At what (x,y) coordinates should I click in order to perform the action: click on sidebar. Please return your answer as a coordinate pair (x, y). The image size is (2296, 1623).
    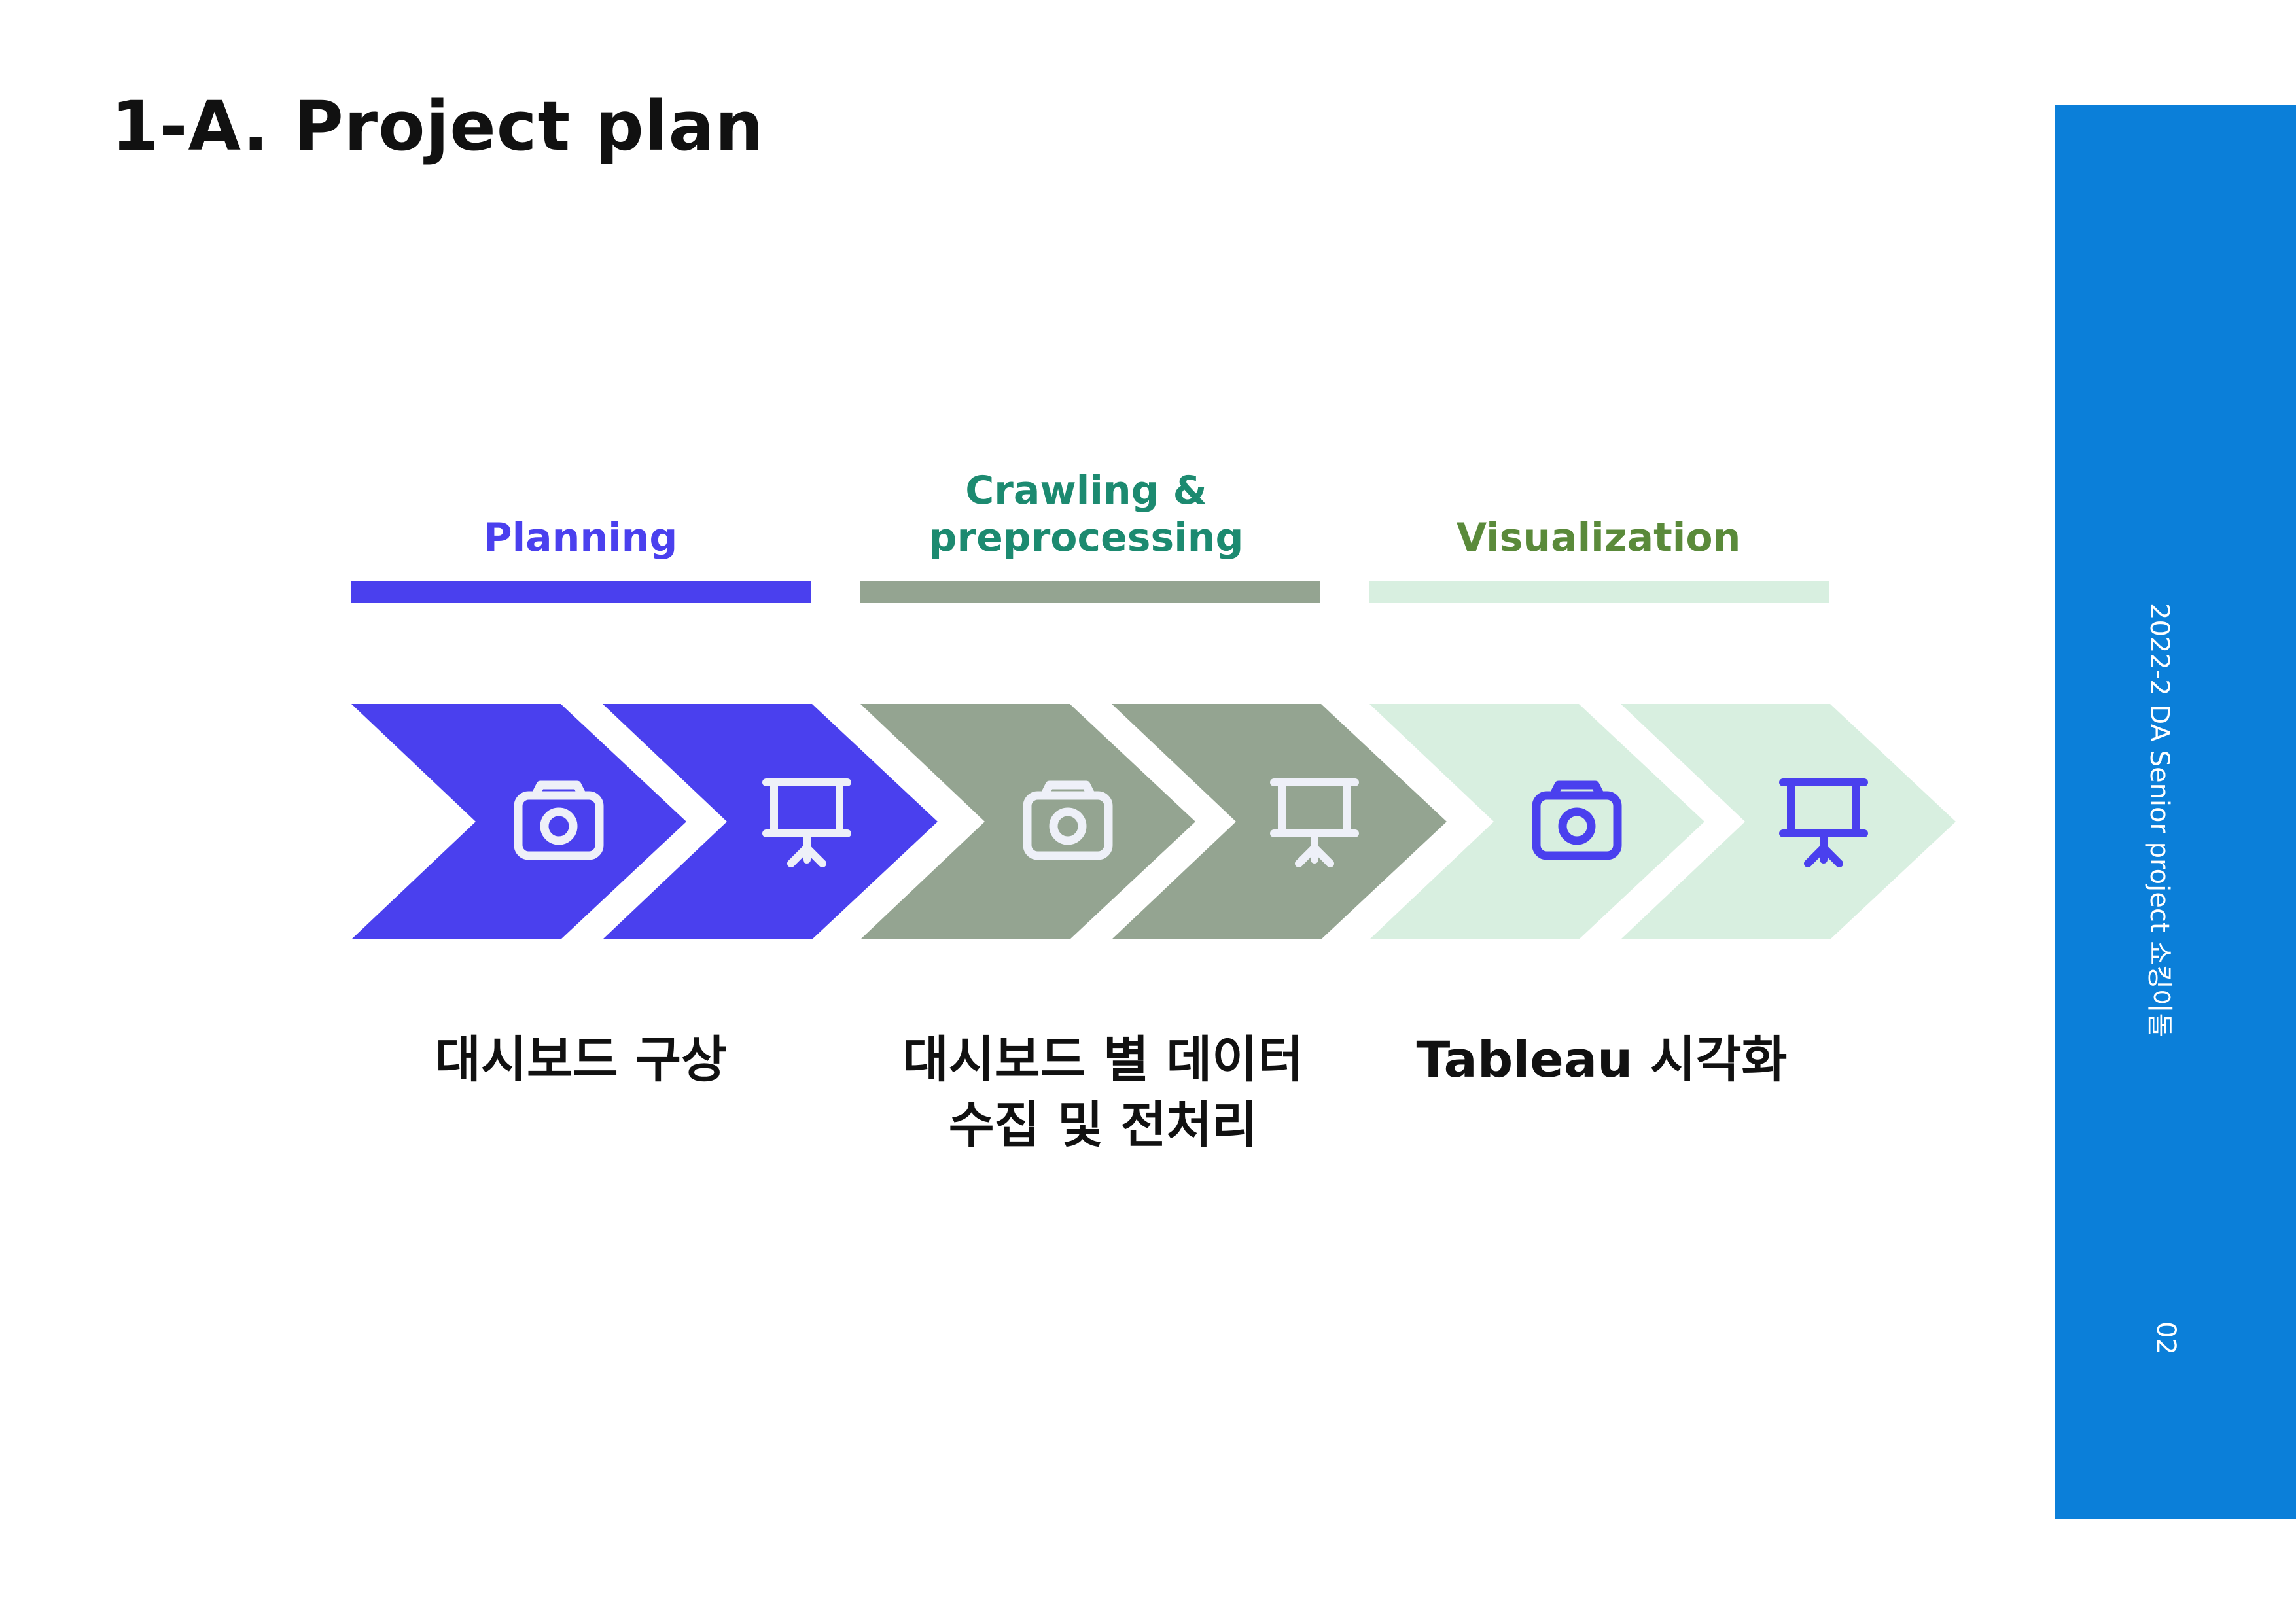
    Looking at the image, I should click on (2175, 812).